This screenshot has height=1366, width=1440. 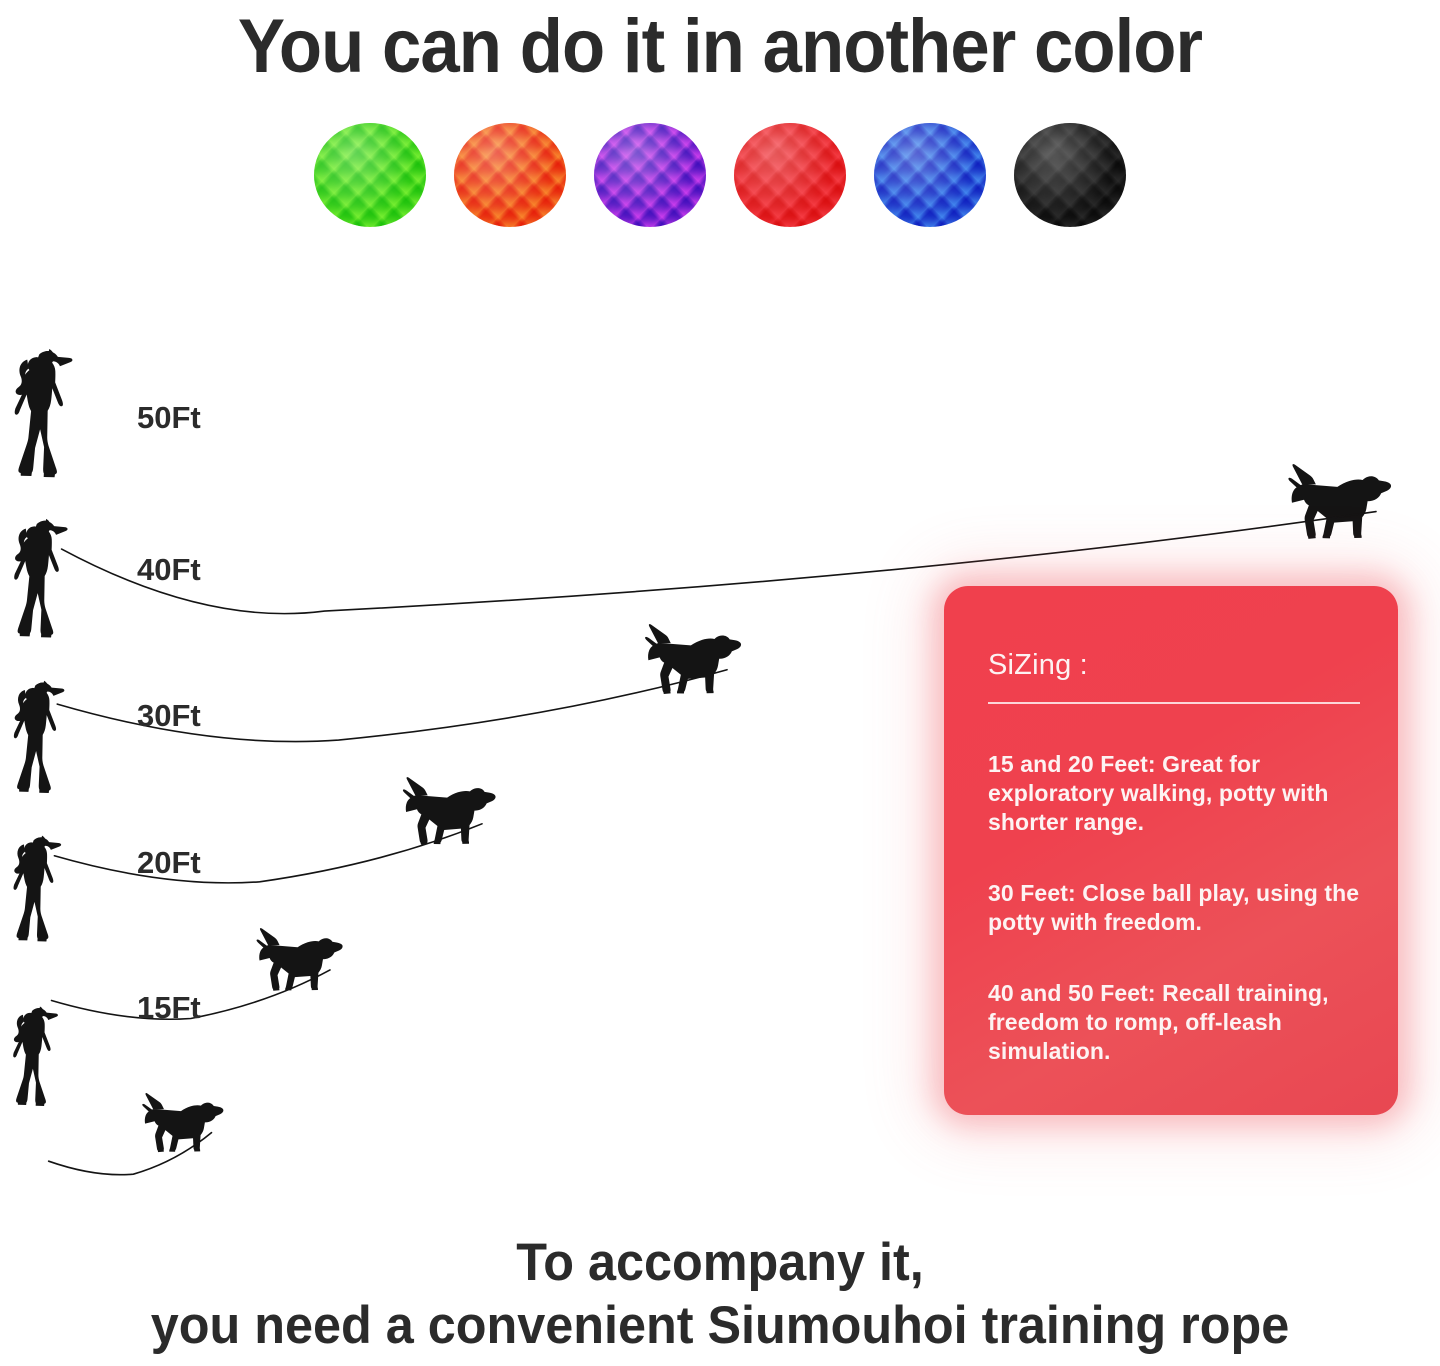 What do you see at coordinates (169, 1007) in the screenshot?
I see `length-label-15ft: 15Ft` at bounding box center [169, 1007].